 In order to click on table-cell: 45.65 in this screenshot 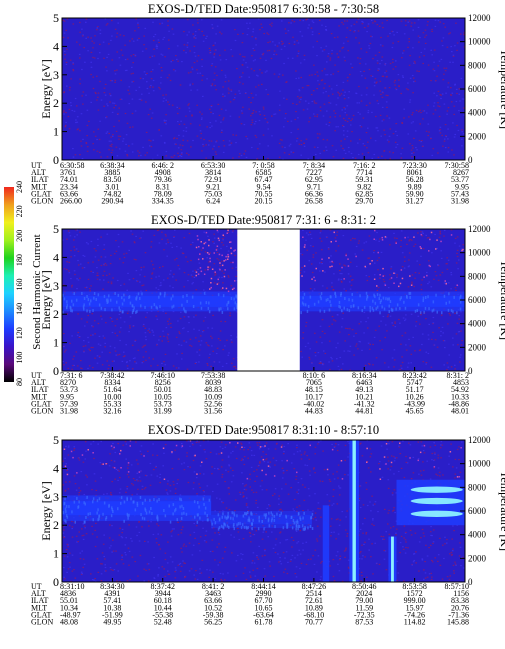, I will do `click(415, 411)`.